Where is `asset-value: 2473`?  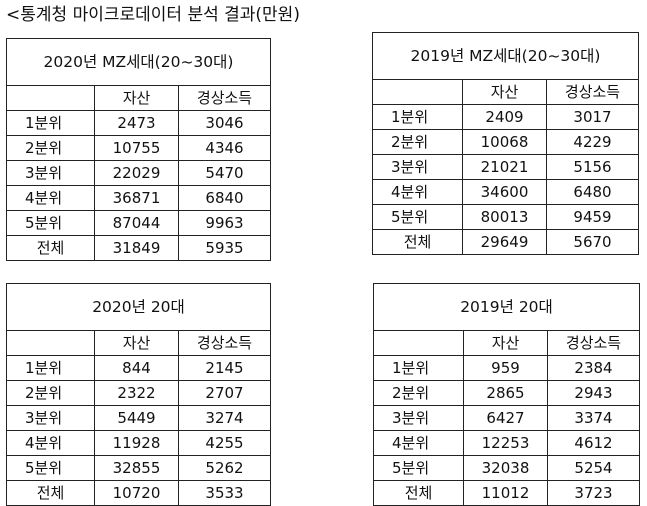 asset-value: 2473 is located at coordinates (136, 123).